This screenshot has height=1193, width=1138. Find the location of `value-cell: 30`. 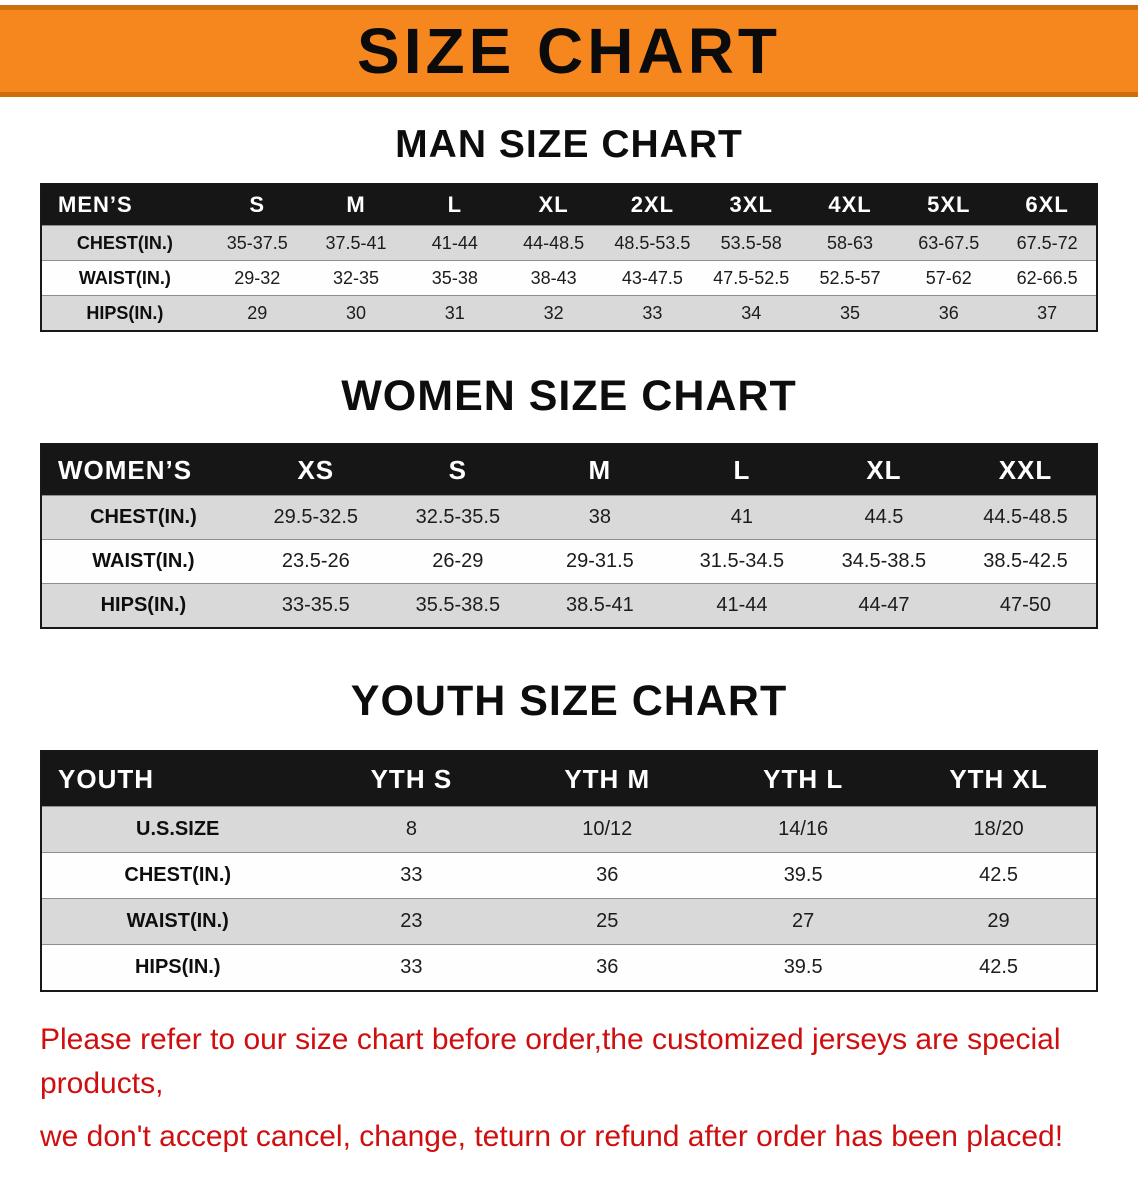

value-cell: 30 is located at coordinates (356, 312).